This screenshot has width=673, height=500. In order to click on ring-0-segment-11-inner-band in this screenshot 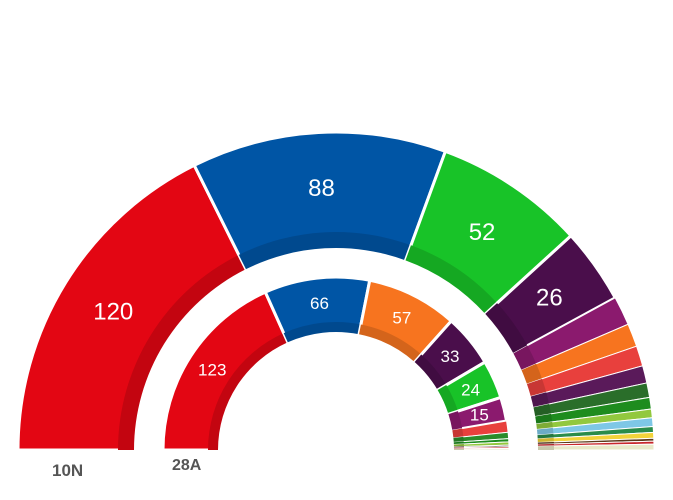, I will do `click(545, 431)`.